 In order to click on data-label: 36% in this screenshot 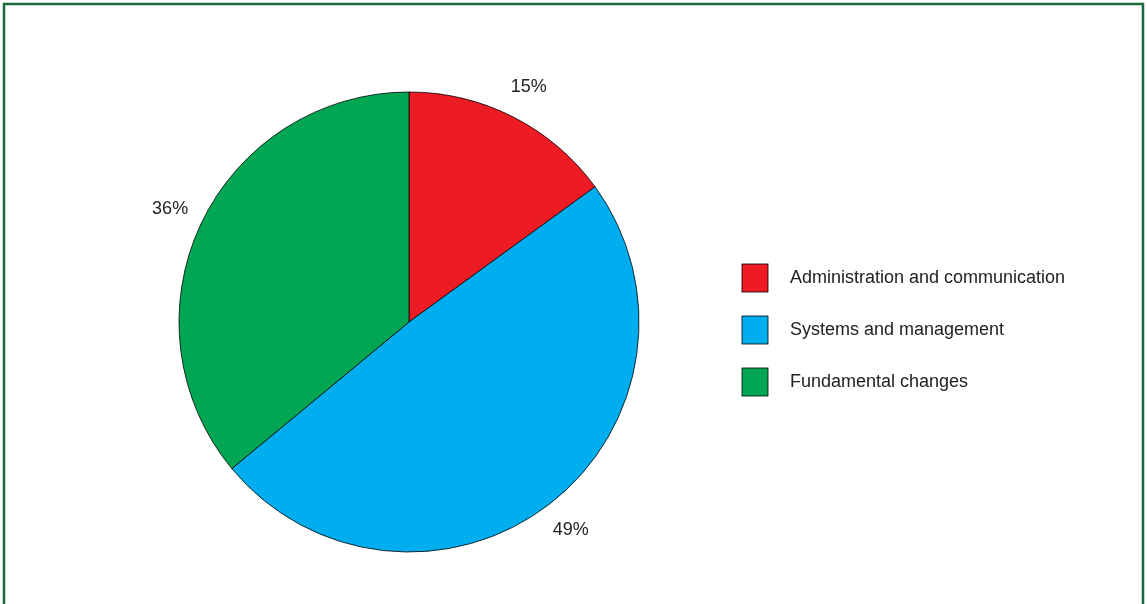, I will do `click(170, 208)`.